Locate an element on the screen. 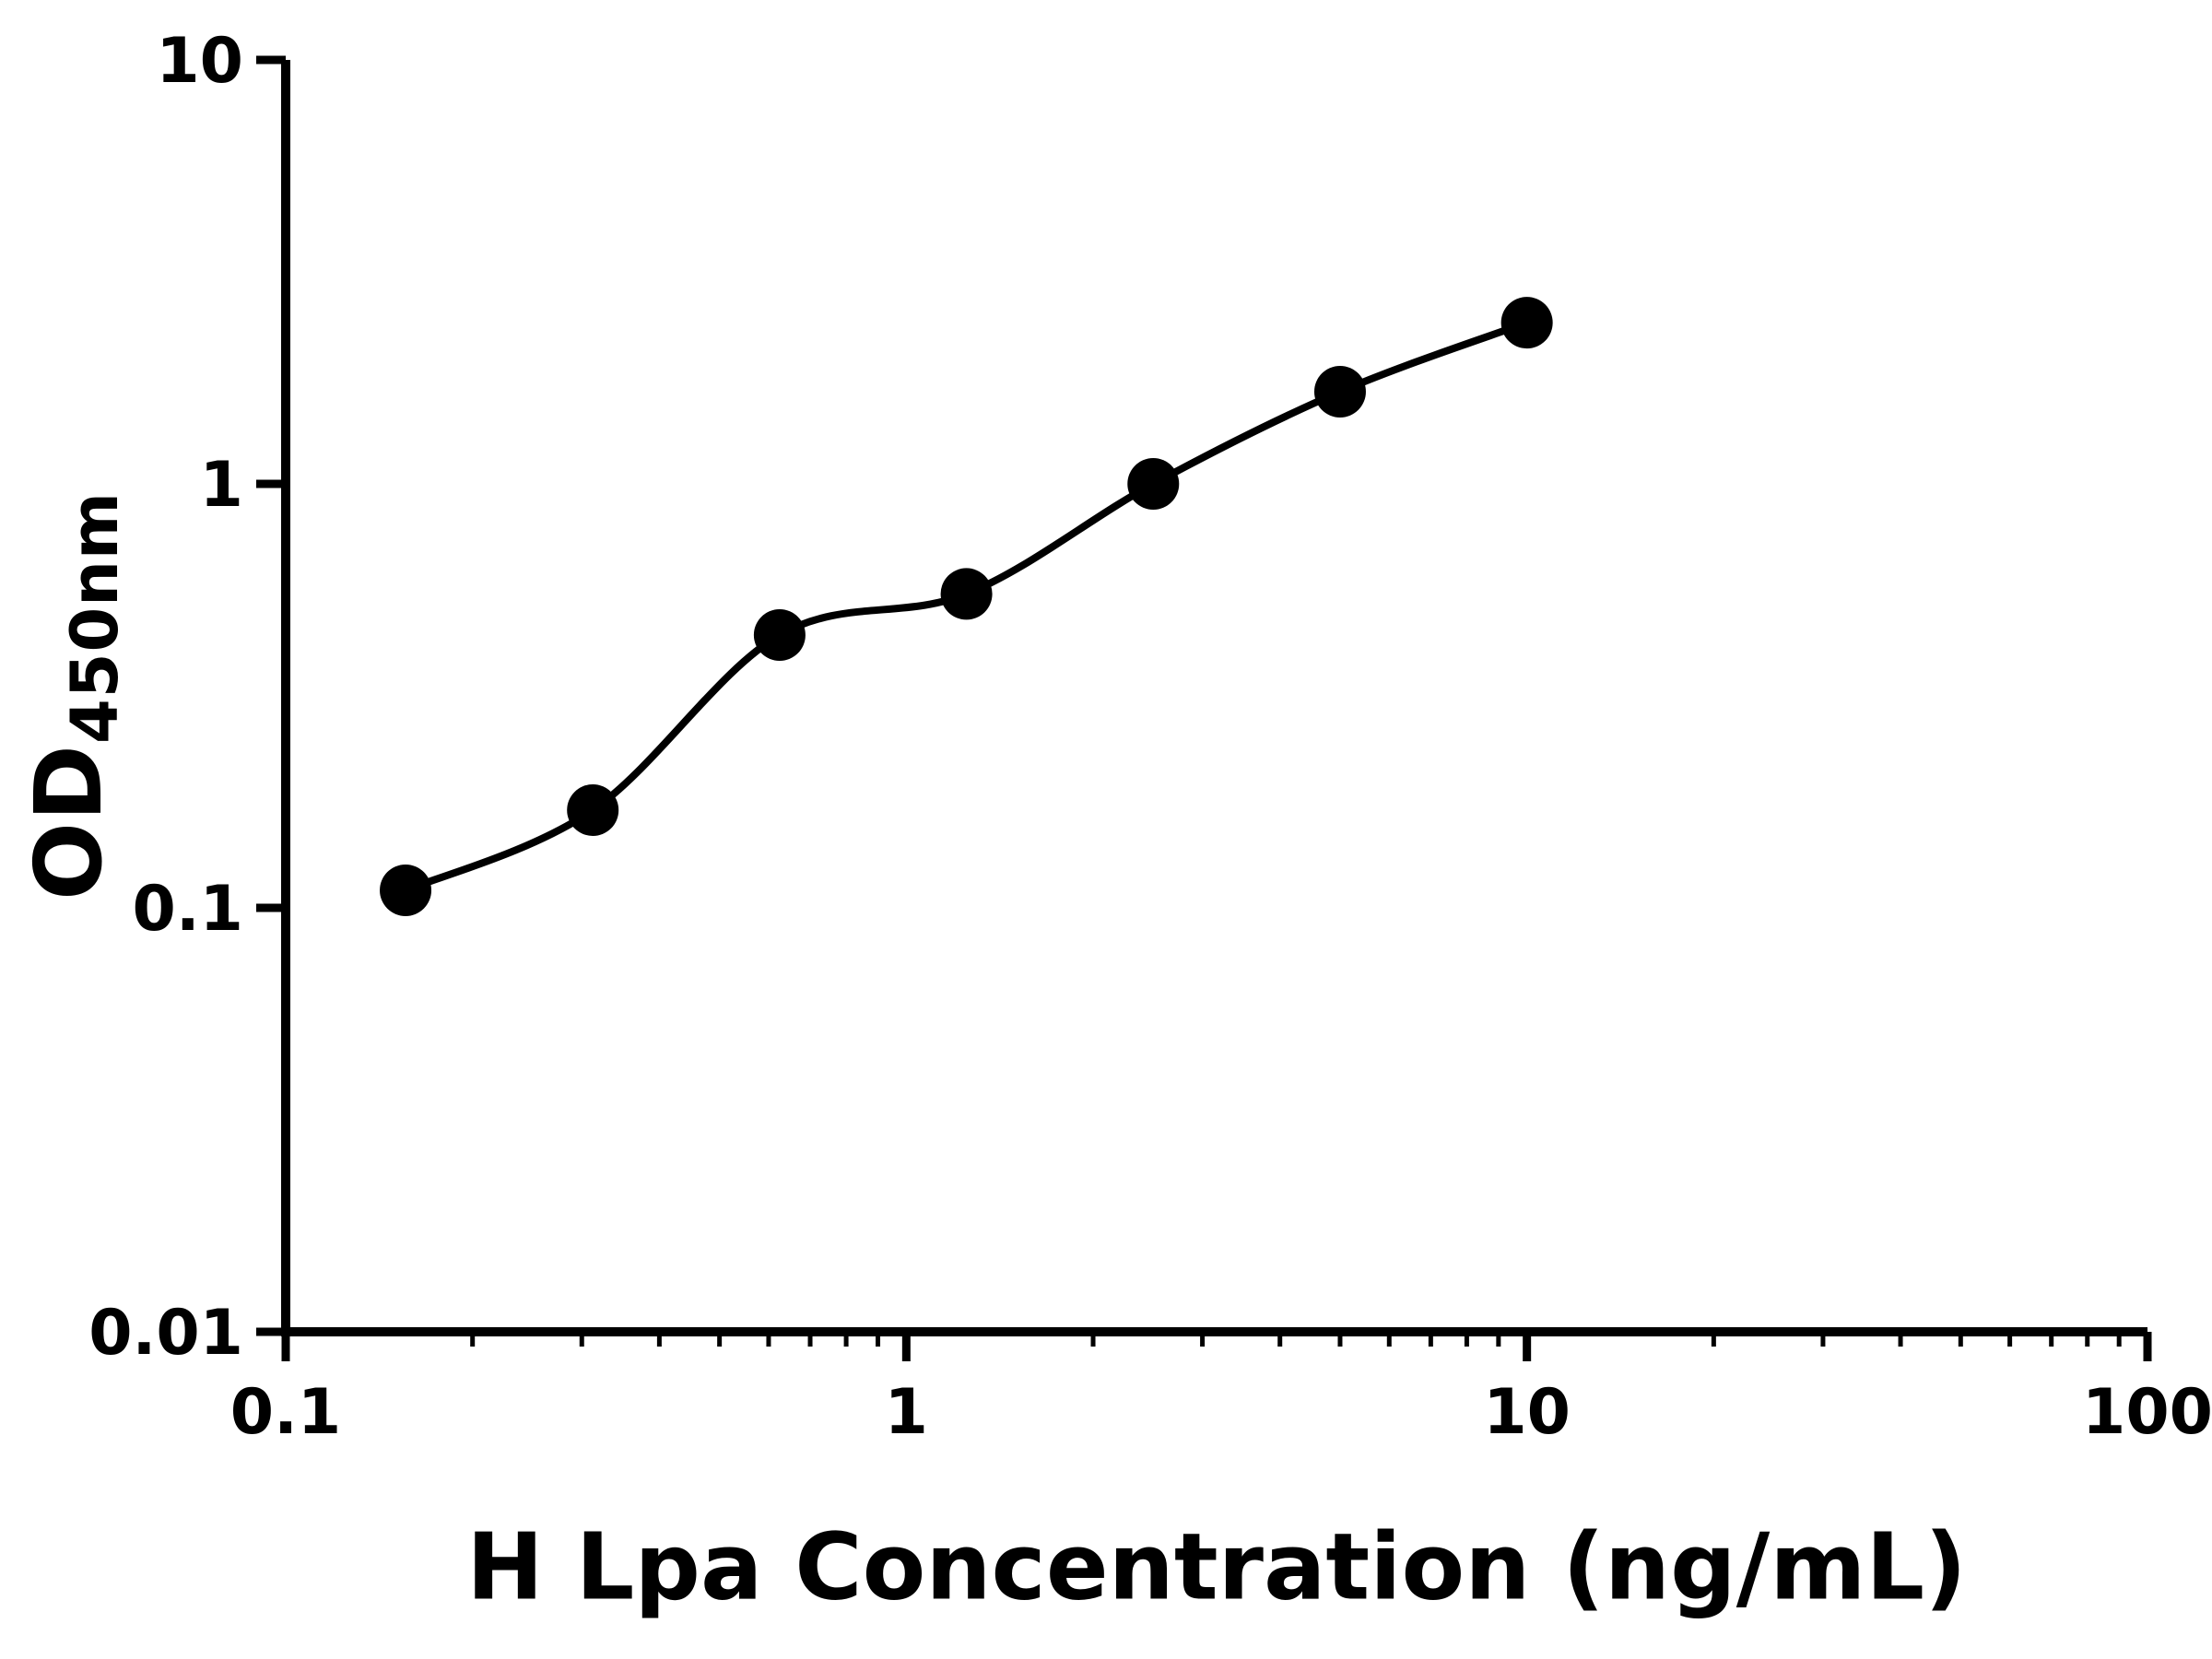 This screenshot has height=1659, width=2212. y-axis-title-sub: 450nm is located at coordinates (95, 617).